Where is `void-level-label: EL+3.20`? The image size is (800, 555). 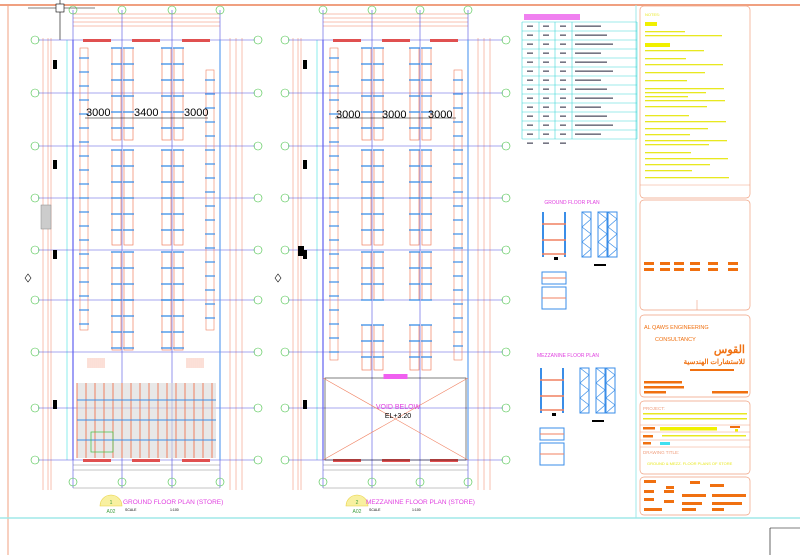 void-level-label: EL+3.20 is located at coordinates (398, 416).